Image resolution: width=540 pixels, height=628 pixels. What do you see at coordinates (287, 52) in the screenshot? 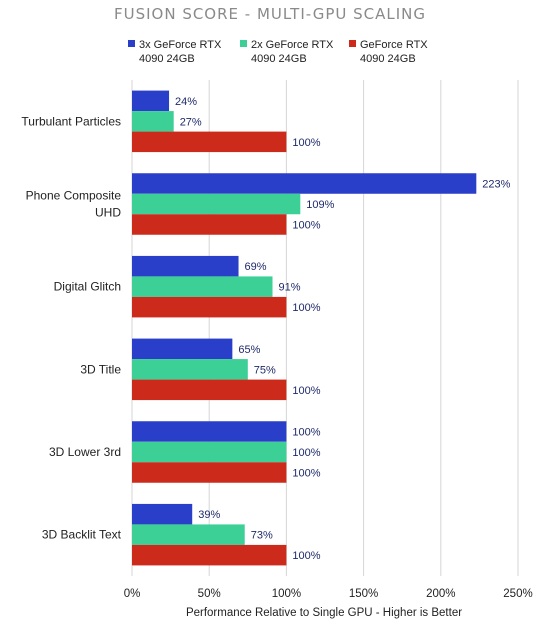
I see `legend-item-2: 2x GeForce RTX 4090 24GB` at bounding box center [287, 52].